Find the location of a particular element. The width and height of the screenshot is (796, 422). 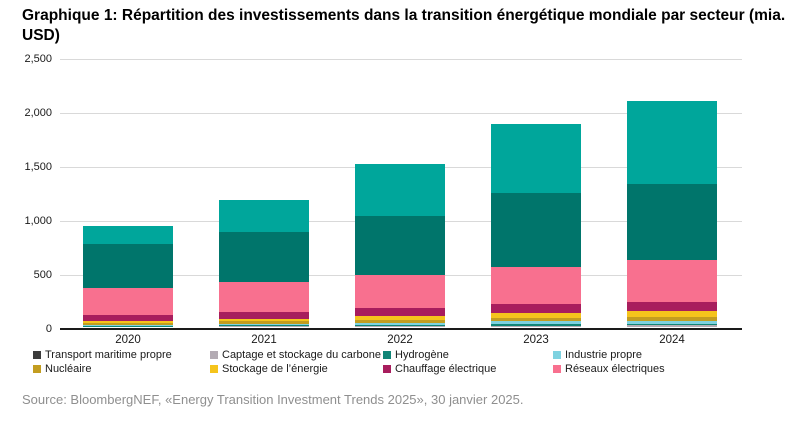

x-tick-label: 2021 is located at coordinates (264, 340).